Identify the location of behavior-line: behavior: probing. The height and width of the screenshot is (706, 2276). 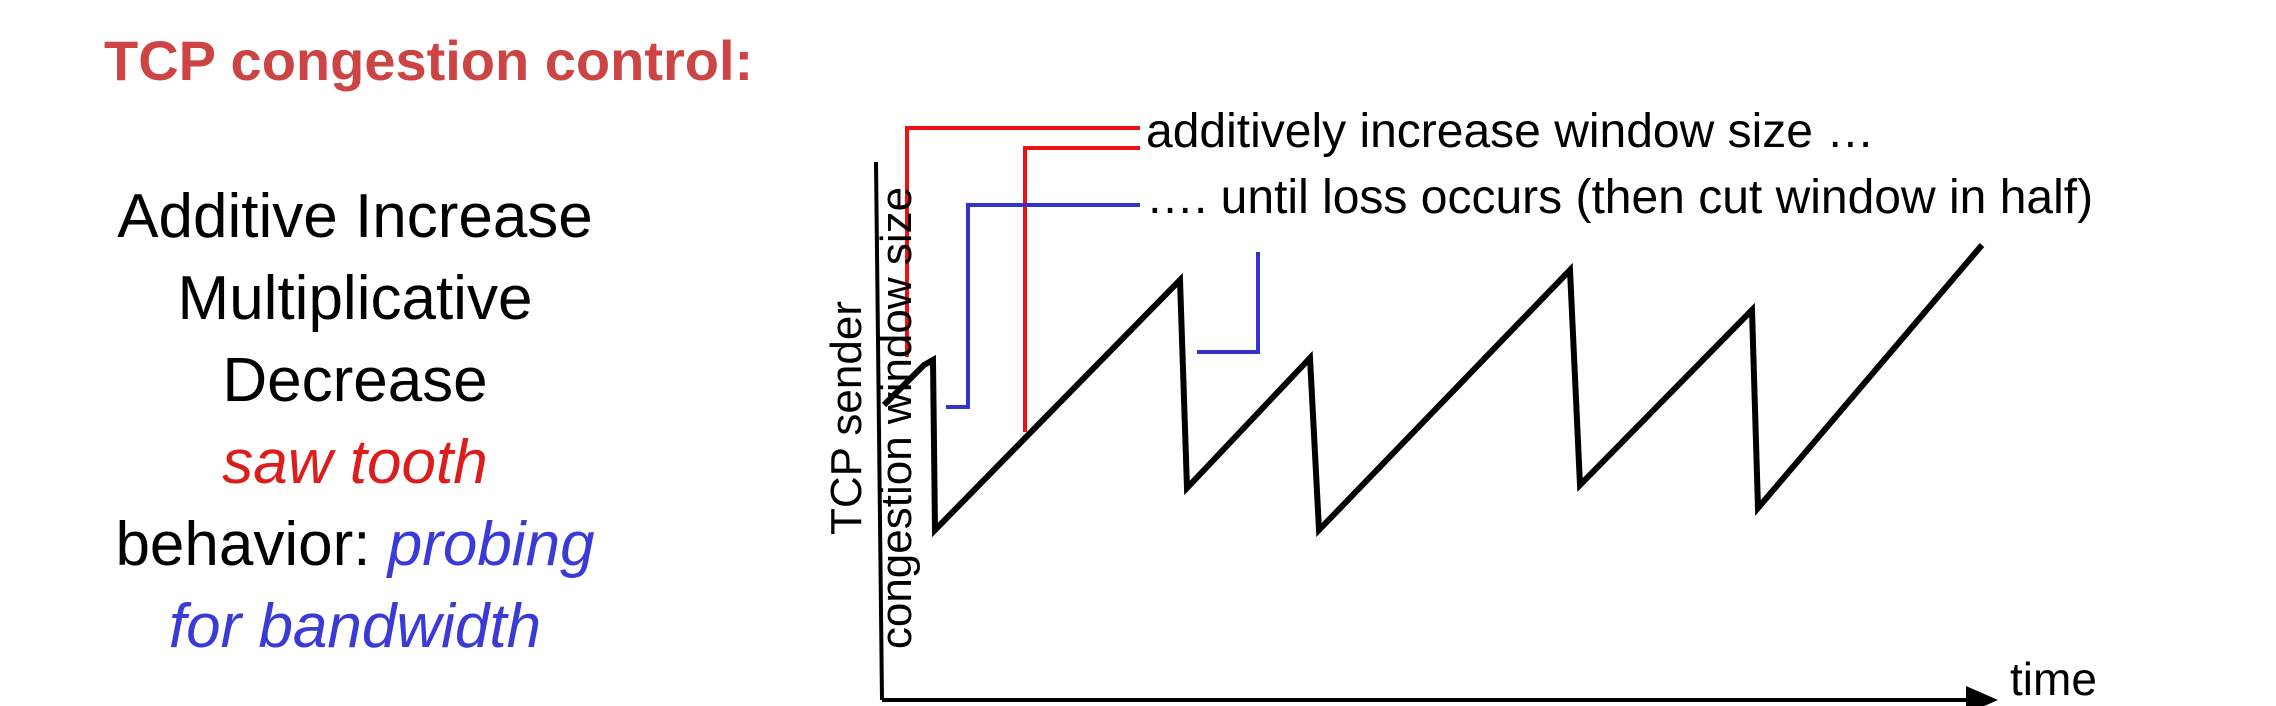
(355, 545).